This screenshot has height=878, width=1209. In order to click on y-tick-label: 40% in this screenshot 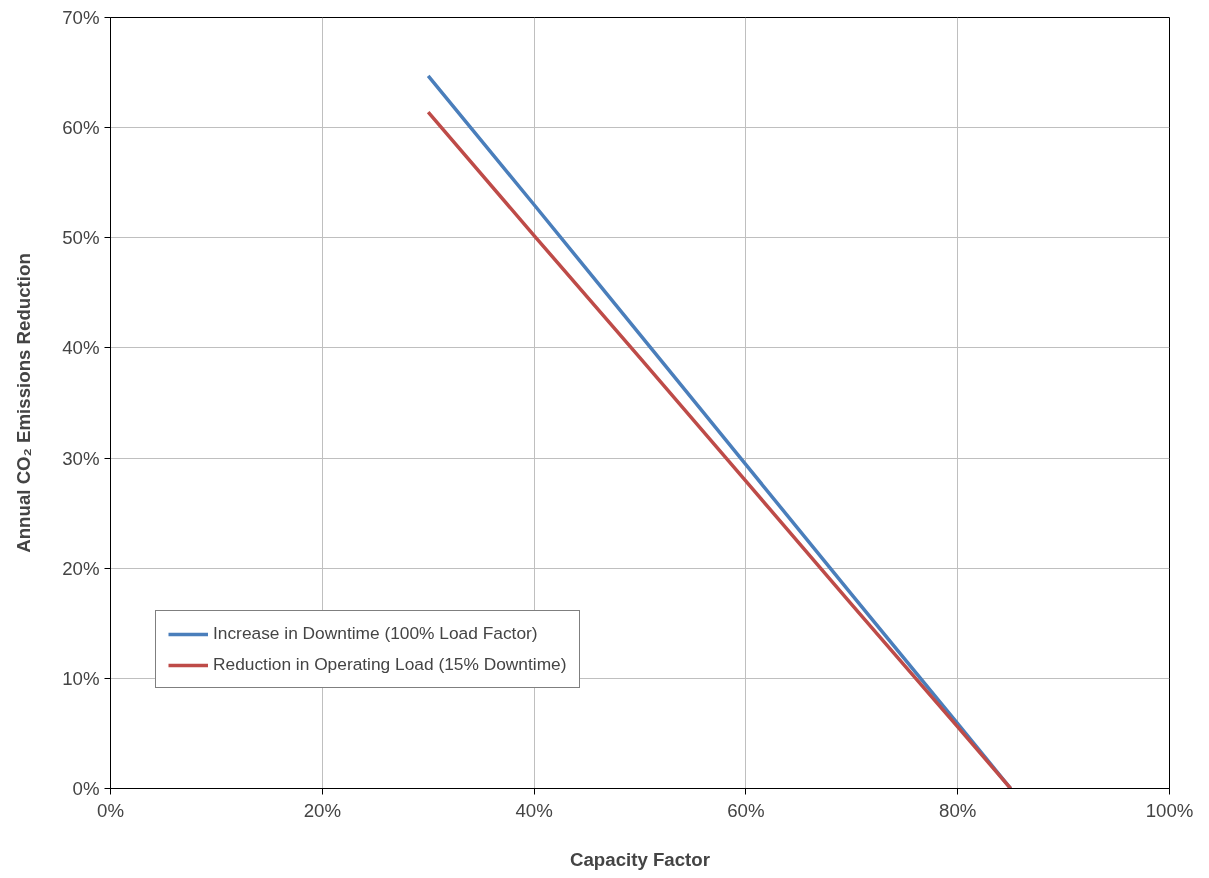, I will do `click(81, 348)`.